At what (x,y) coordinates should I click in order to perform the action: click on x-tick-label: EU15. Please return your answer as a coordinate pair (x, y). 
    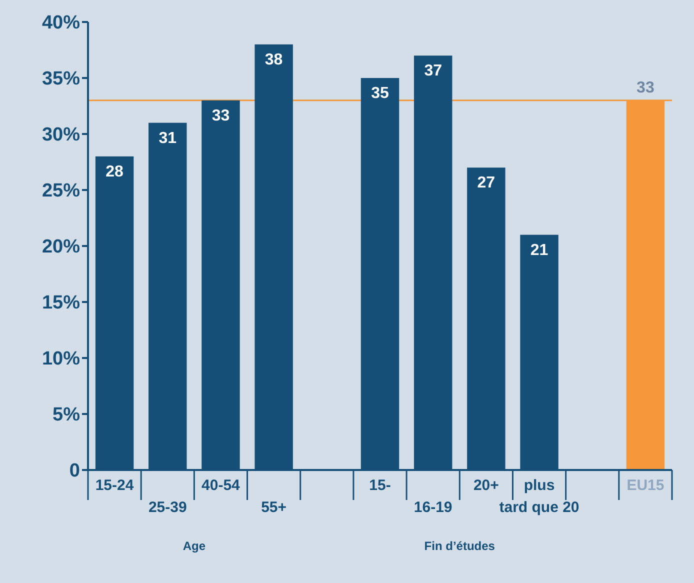
    Looking at the image, I should click on (645, 485).